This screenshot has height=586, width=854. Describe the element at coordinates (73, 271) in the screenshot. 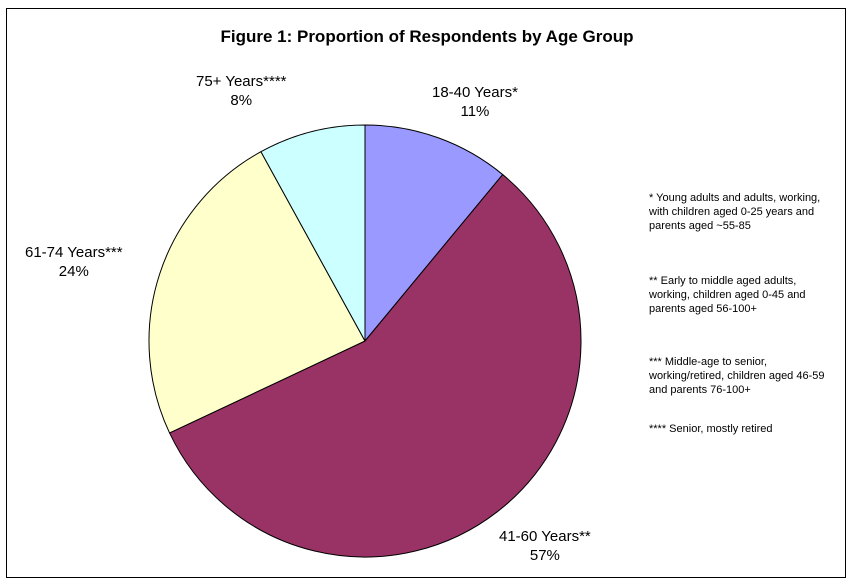

I see `label-61-74-value: 24%` at that location.